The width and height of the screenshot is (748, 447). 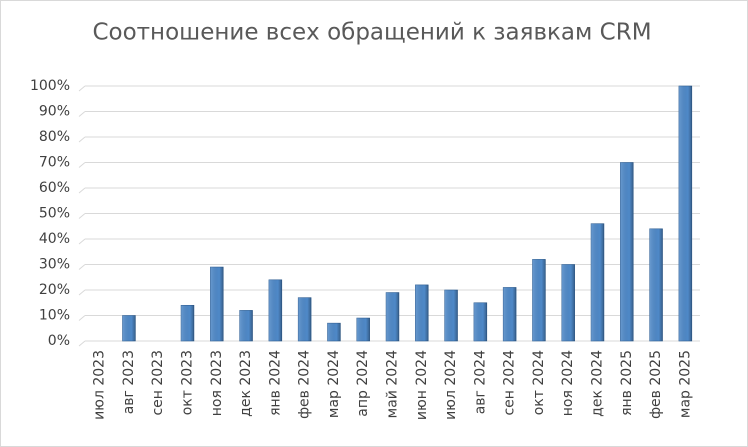 What do you see at coordinates (54, 112) in the screenshot?
I see `y-tick-label: 90%` at bounding box center [54, 112].